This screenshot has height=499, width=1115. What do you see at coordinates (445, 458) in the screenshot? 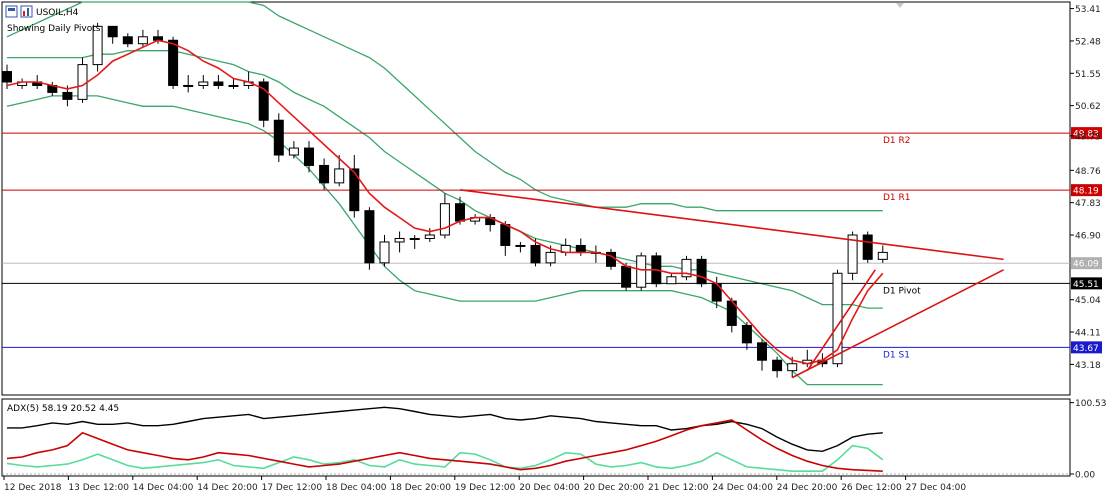
I see `plus-di-line` at bounding box center [445, 458].